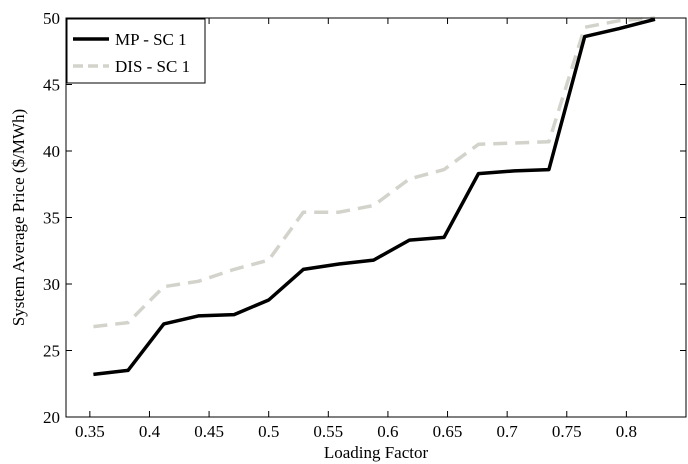 The image size is (688, 464). I want to click on y-axis-label: System Average Price ($/MWh), so click(18, 217).